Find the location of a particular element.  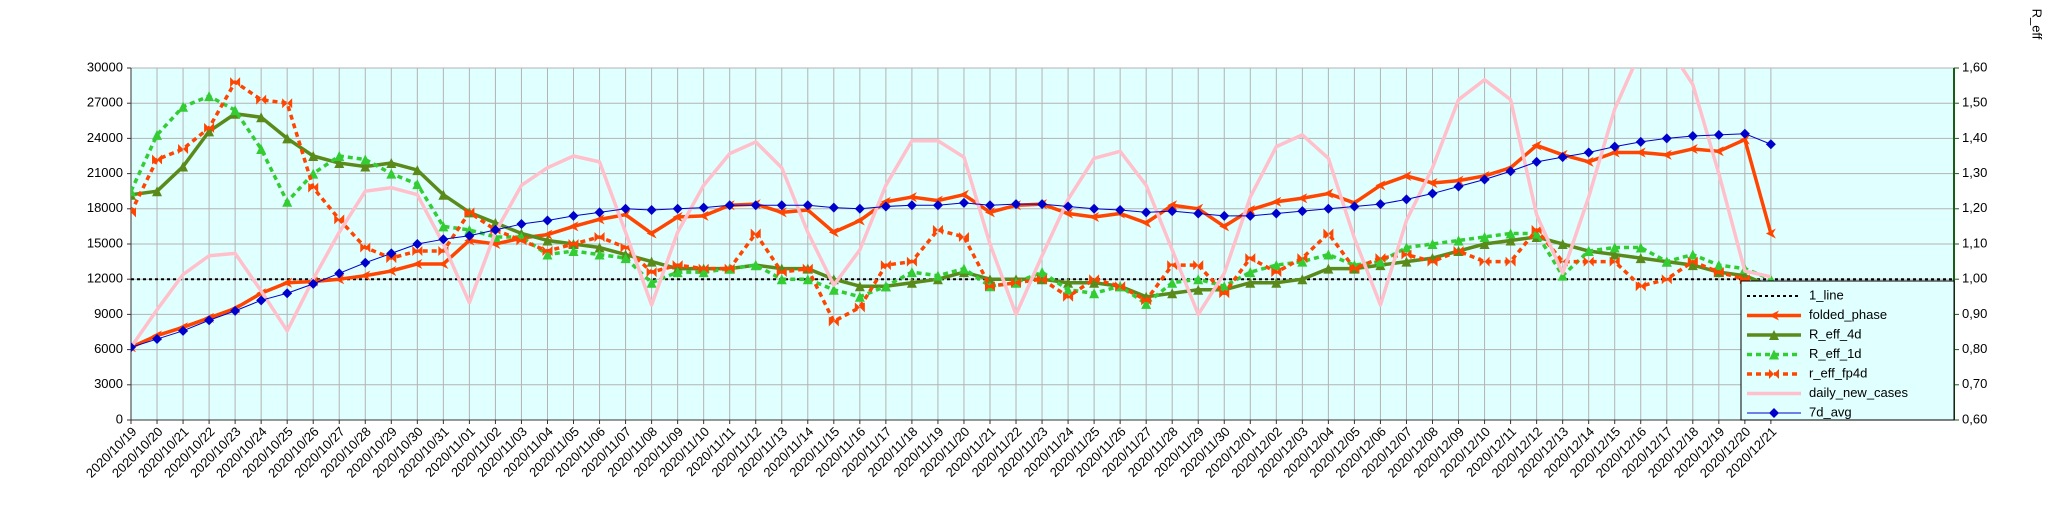

y-tick-label: 3000 is located at coordinates (108, 383).